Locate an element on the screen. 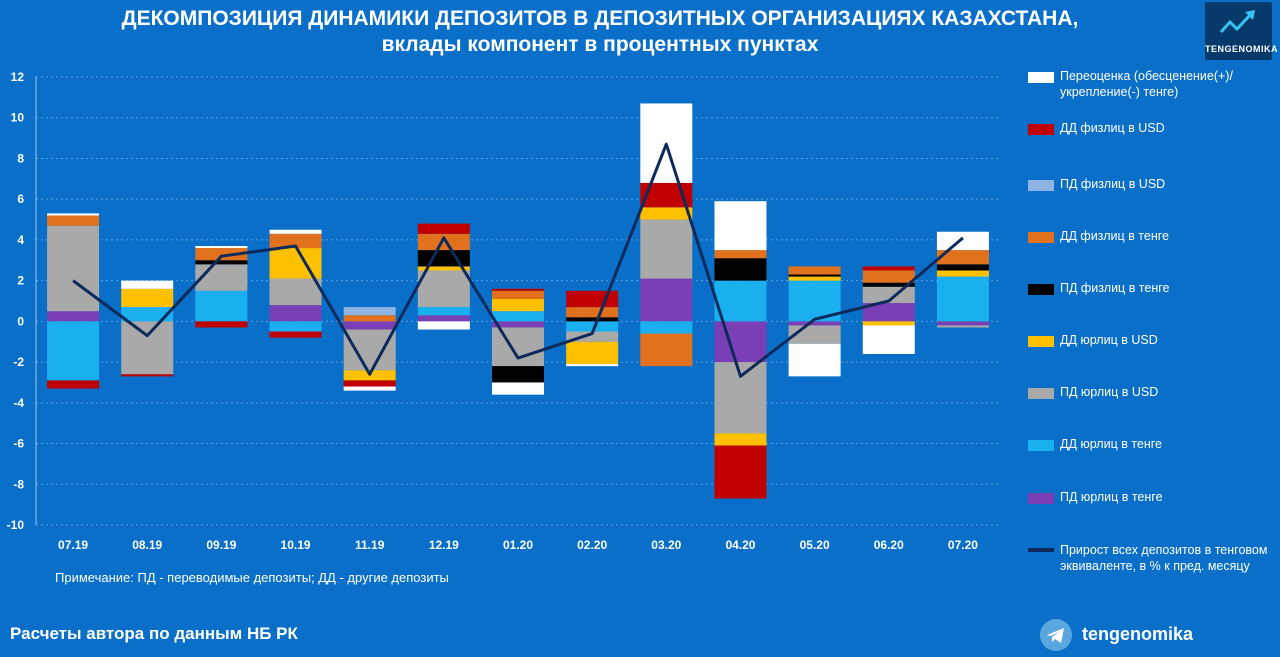 The image size is (1280, 657). x-tick-label: 01.20 is located at coordinates (518, 545).